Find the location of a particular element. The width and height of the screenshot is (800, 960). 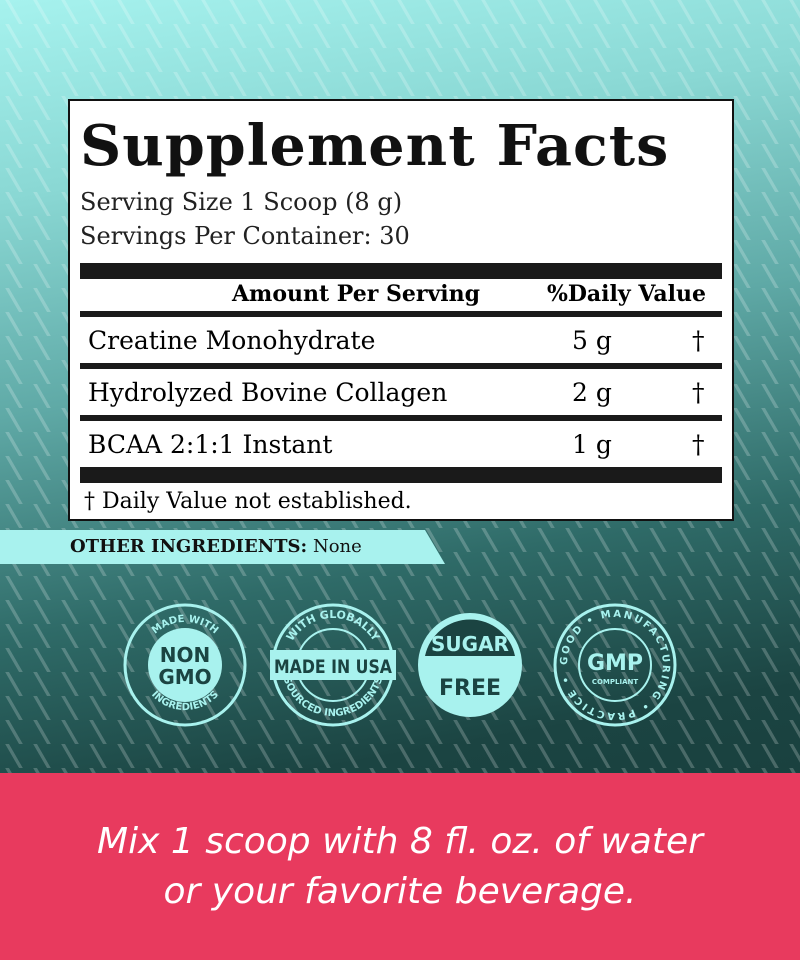

badge-text: WITH GLOBALLY is located at coordinates (333, 626).